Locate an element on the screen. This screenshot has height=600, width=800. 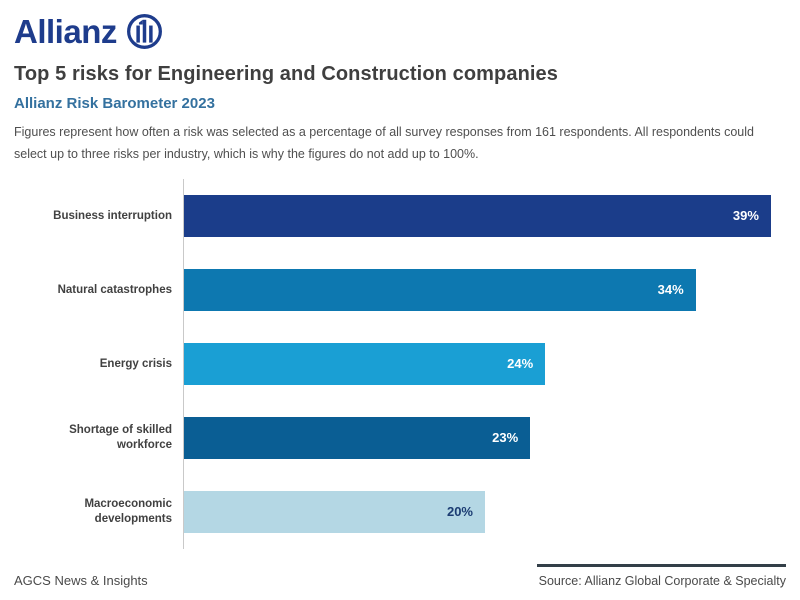
chart-bar: 24% is located at coordinates (365, 363).